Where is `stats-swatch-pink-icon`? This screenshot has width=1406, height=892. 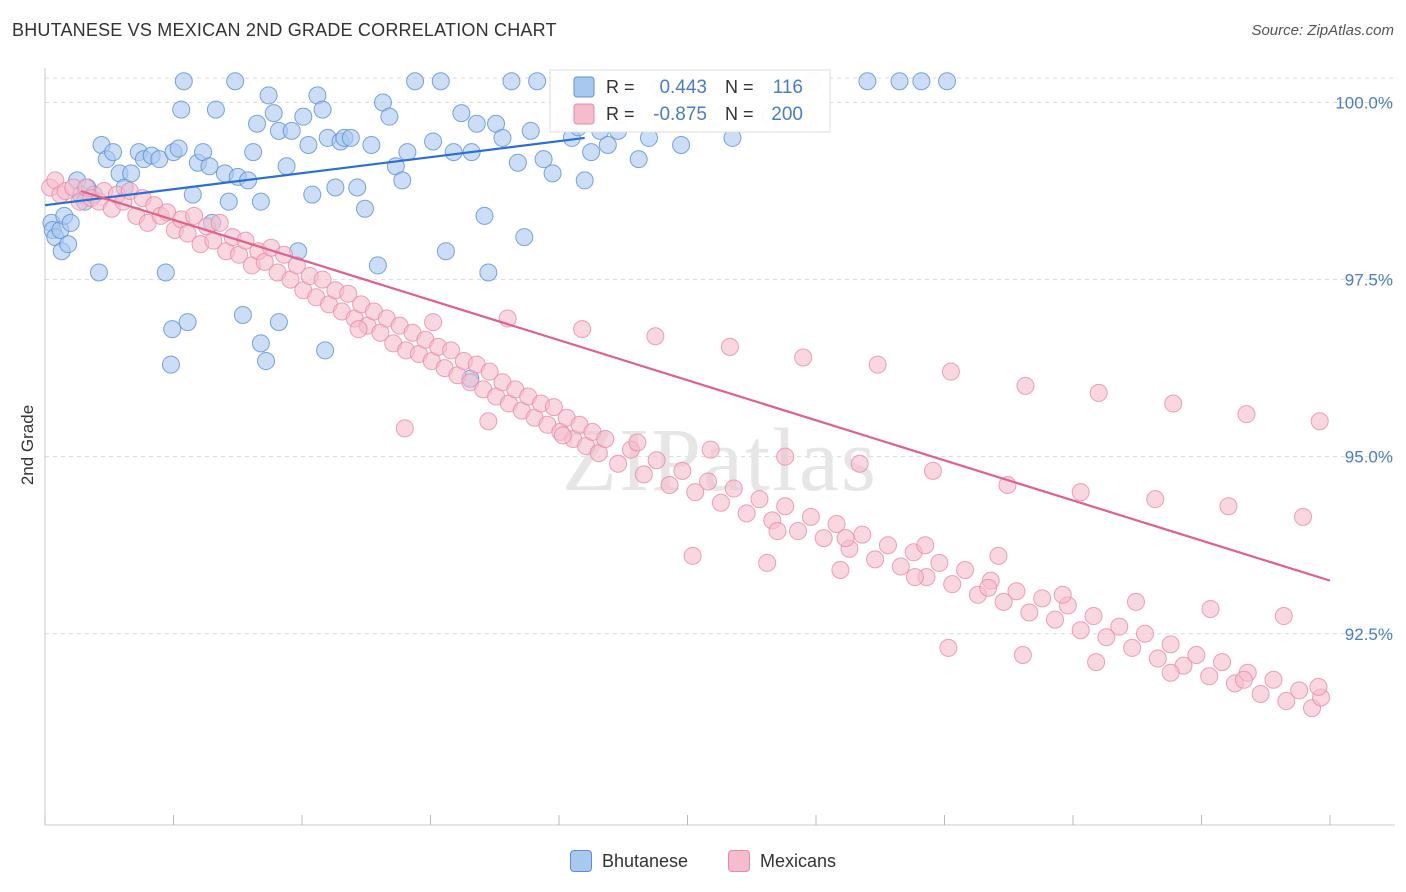
stats-swatch-pink-icon is located at coordinates (584, 114).